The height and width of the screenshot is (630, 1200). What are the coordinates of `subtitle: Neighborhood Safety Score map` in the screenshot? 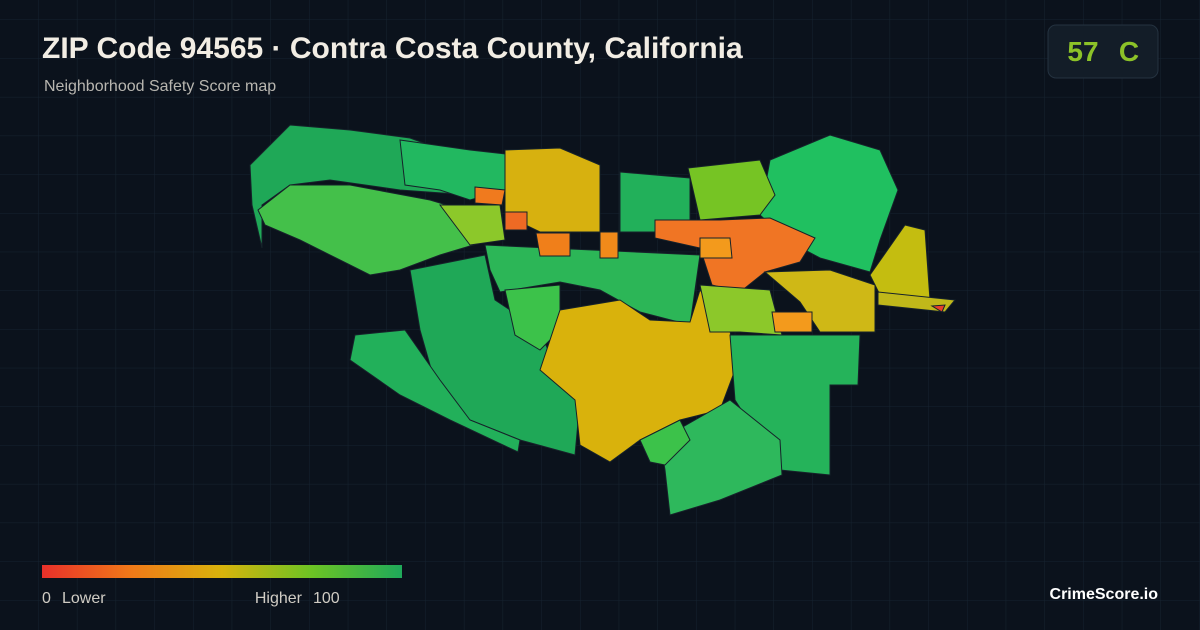 It's located at (160, 86).